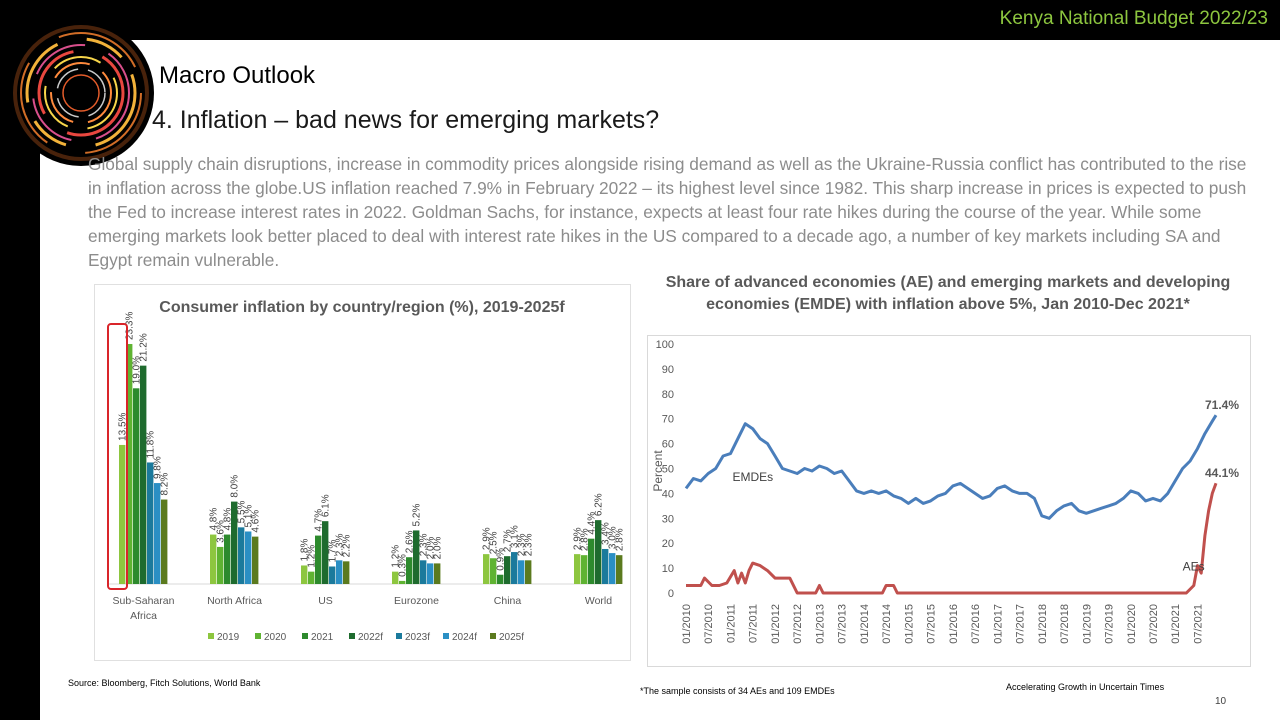 The width and height of the screenshot is (1280, 720). I want to click on bar-data-label: 4.6%, so click(256, 521).